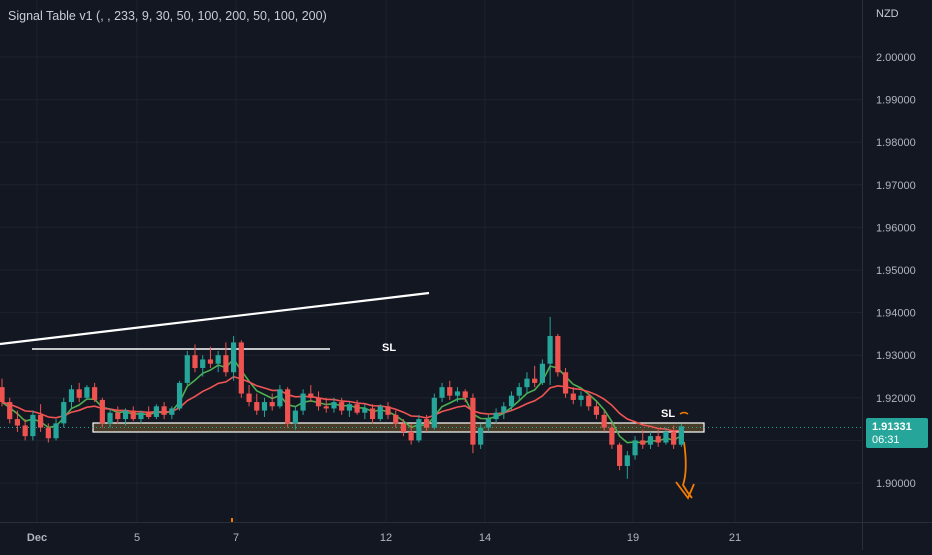 Image resolution: width=932 pixels, height=555 pixels. What do you see at coordinates (896, 143) in the screenshot?
I see `price-tick-label: 1.98000` at bounding box center [896, 143].